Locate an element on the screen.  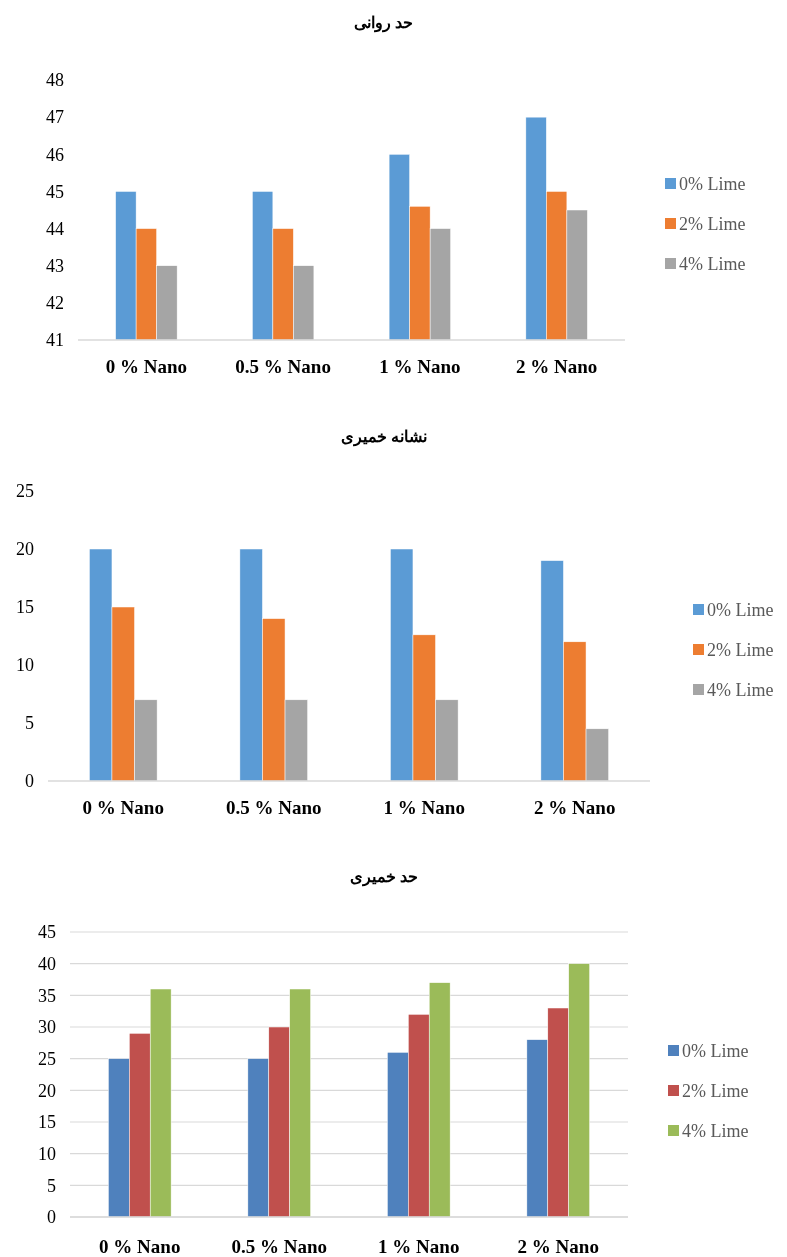
chart-title: حد خمیری is located at coordinates (383, 877).